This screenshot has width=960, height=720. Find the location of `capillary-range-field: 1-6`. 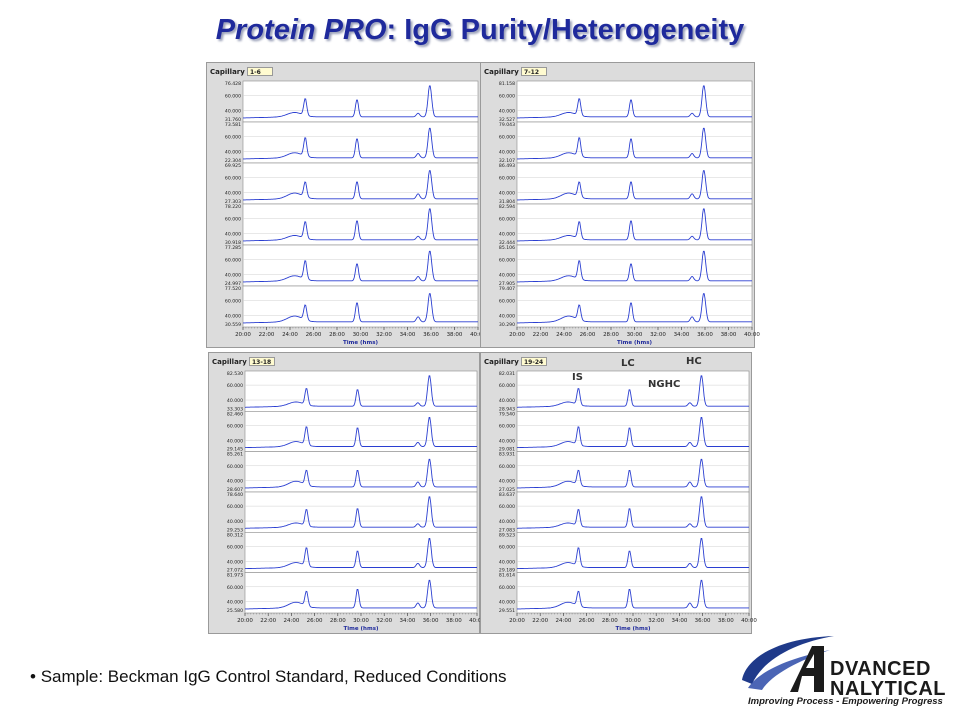

capillary-range-field: 1-6 is located at coordinates (260, 71).